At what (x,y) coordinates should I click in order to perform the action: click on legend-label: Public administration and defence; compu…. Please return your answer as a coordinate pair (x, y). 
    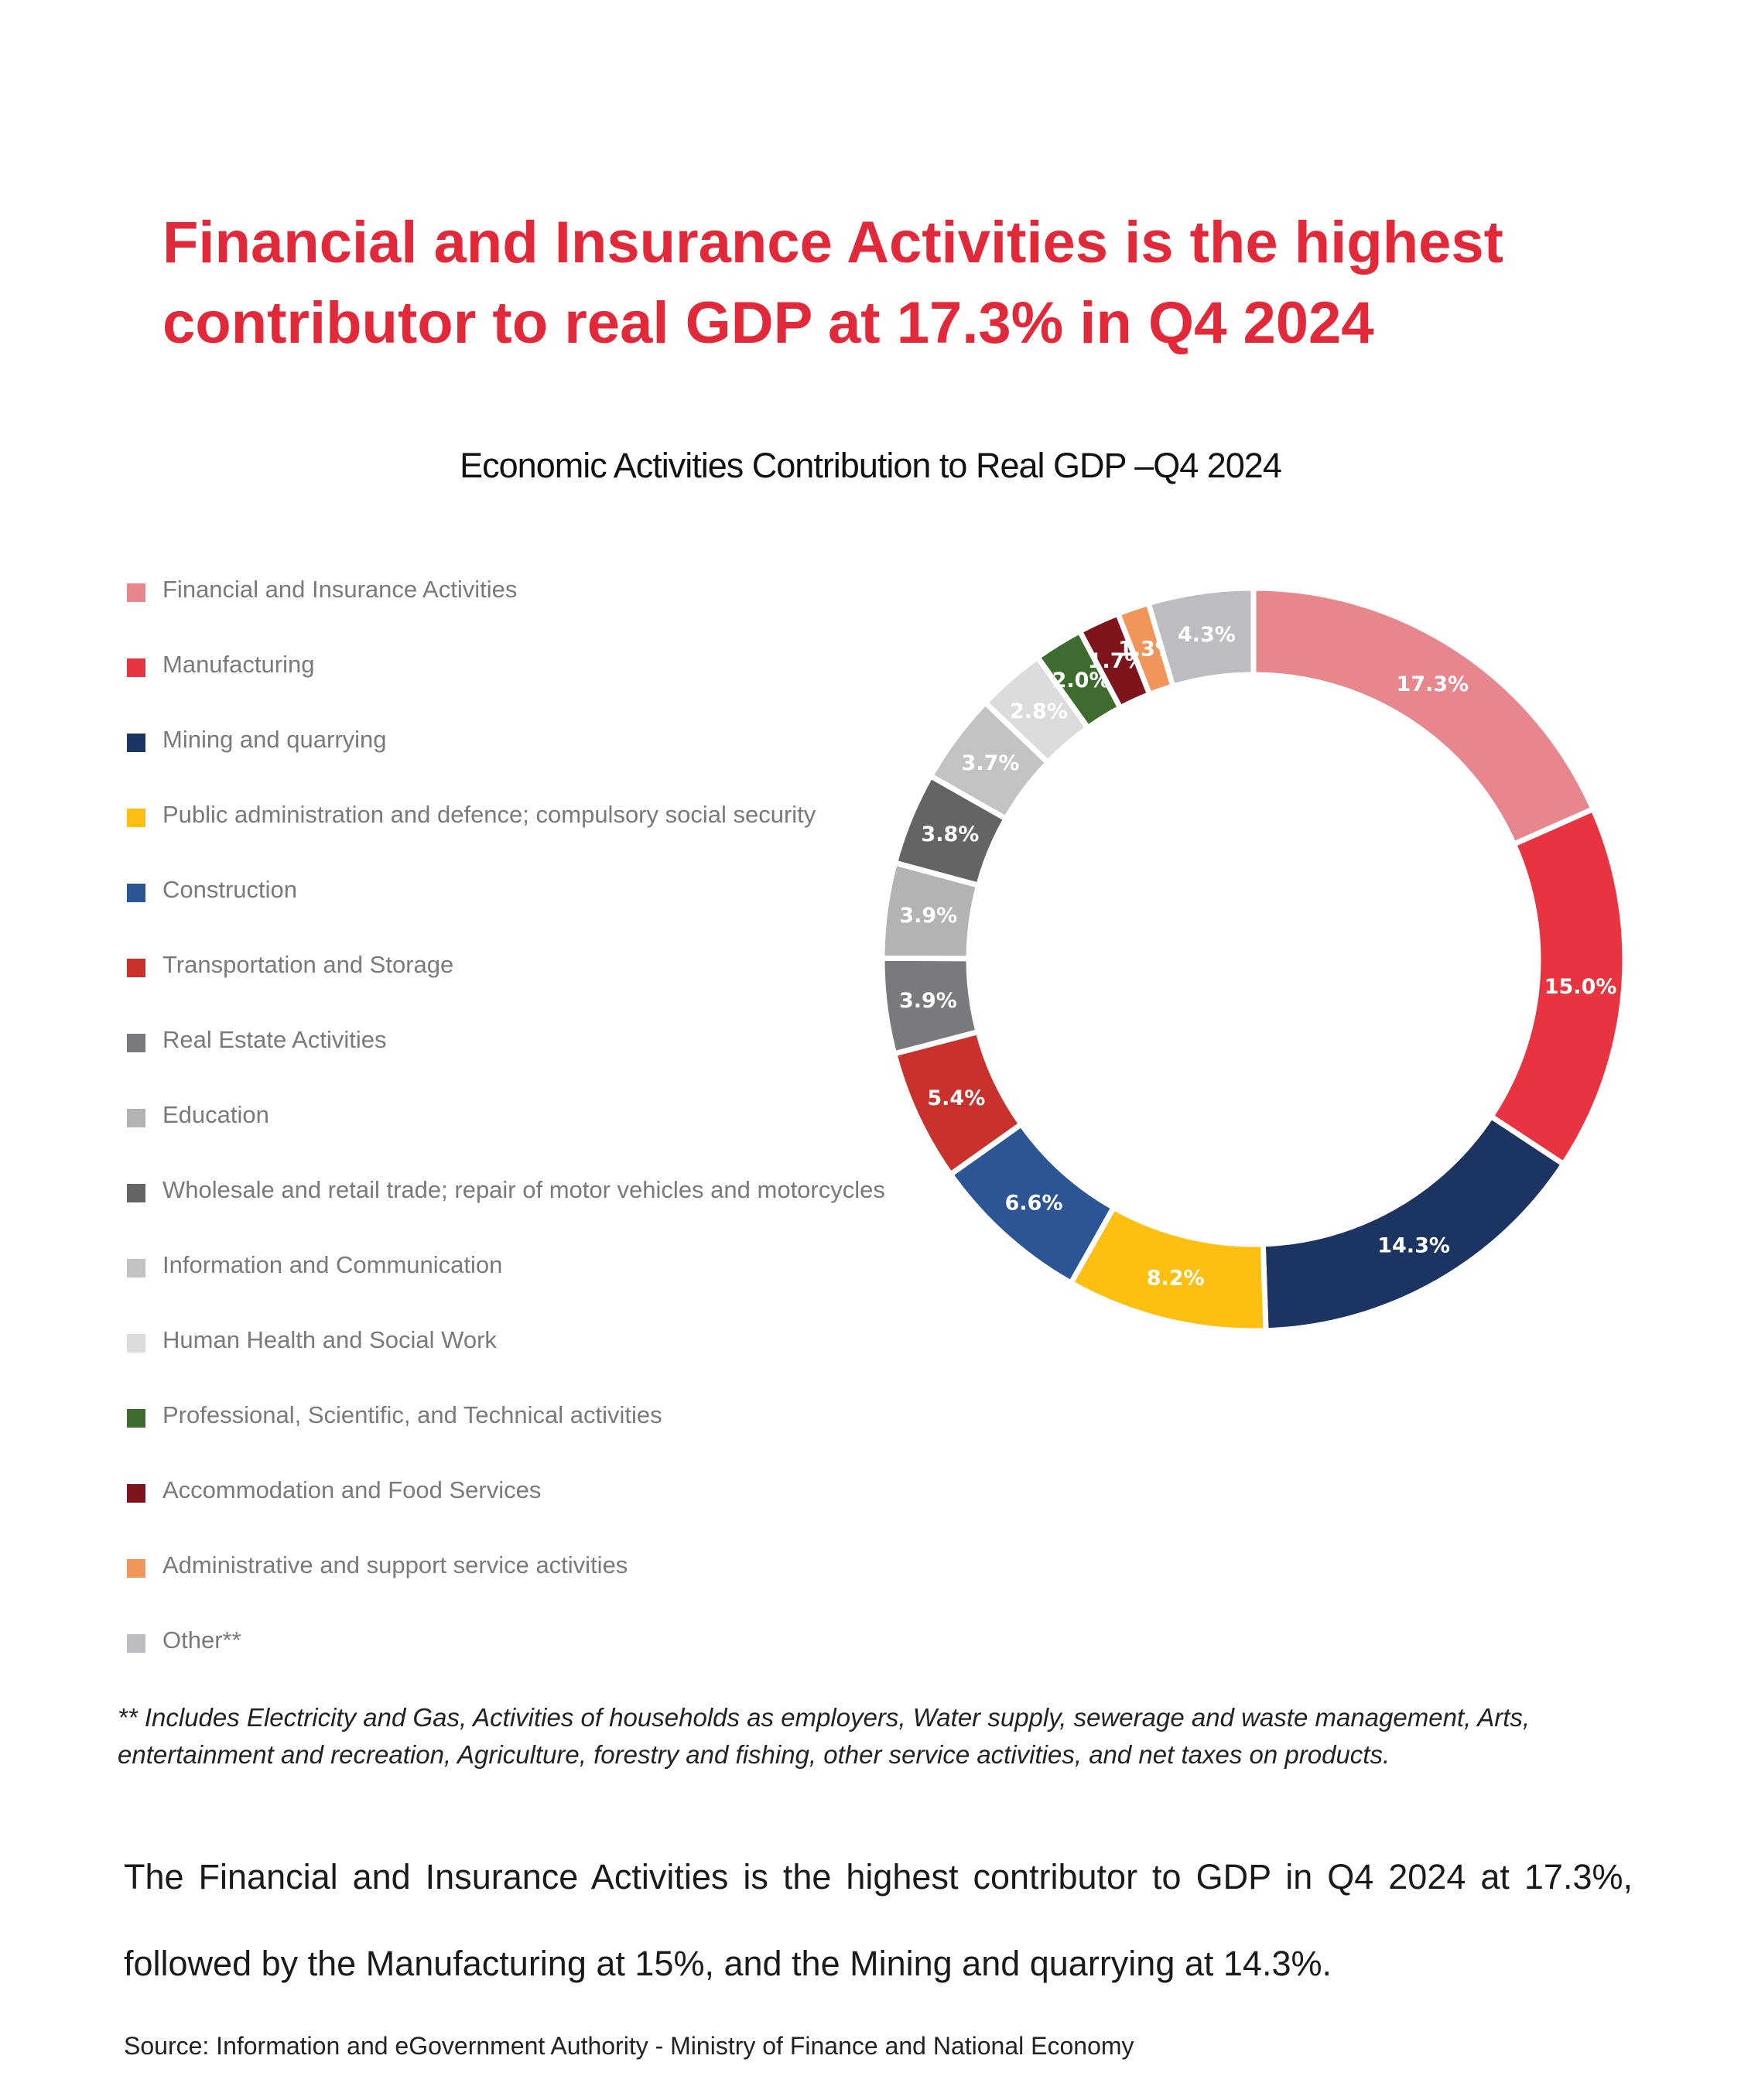
    Looking at the image, I should click on (489, 815).